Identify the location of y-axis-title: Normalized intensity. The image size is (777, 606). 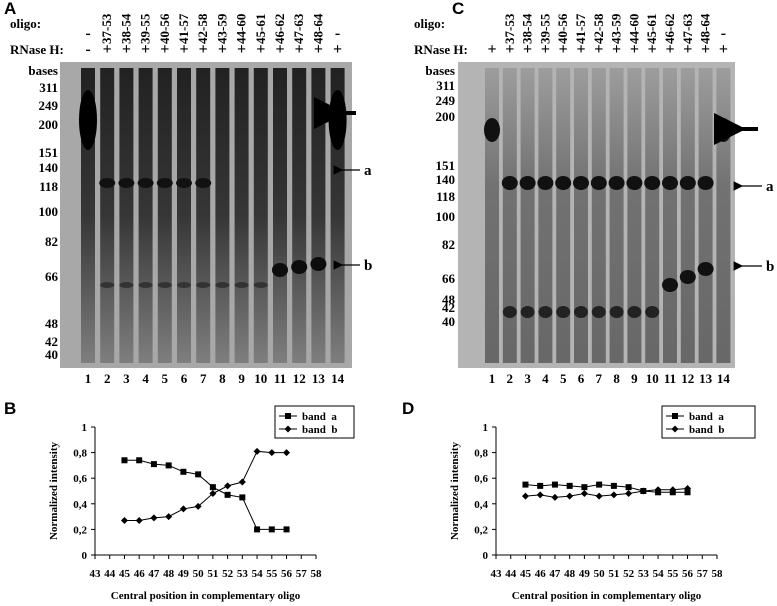
(455, 490).